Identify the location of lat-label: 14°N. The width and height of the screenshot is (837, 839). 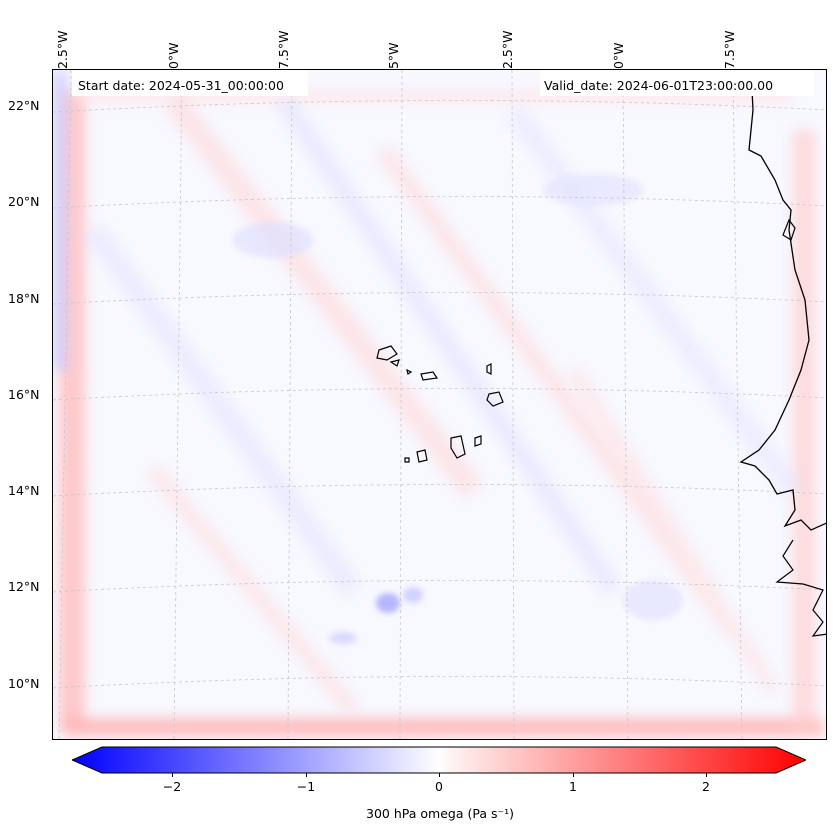
(24, 490).